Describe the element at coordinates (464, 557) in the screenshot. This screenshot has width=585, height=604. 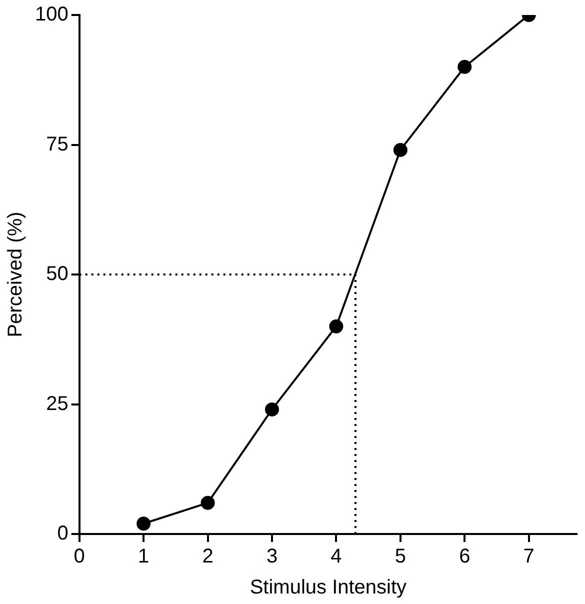
I see `x-tick-label: 6` at that location.